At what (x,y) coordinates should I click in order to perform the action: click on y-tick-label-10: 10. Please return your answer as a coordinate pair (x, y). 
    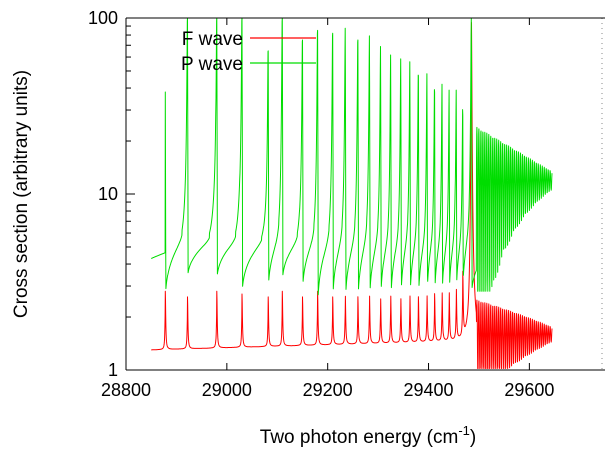
    Looking at the image, I should click on (108, 194).